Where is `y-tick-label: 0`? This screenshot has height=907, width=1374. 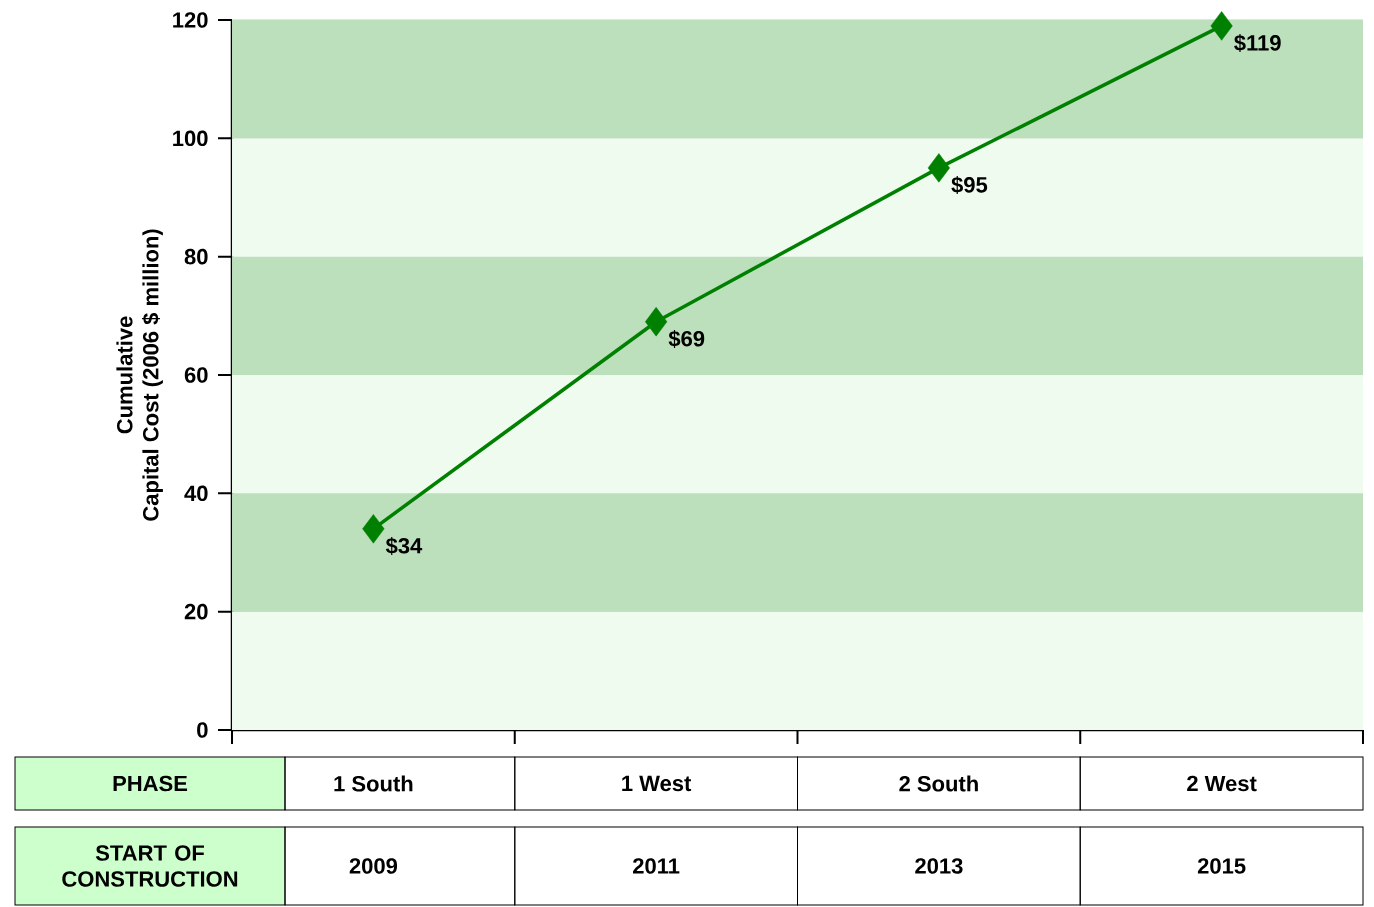
y-tick-label: 0 is located at coordinates (202, 730).